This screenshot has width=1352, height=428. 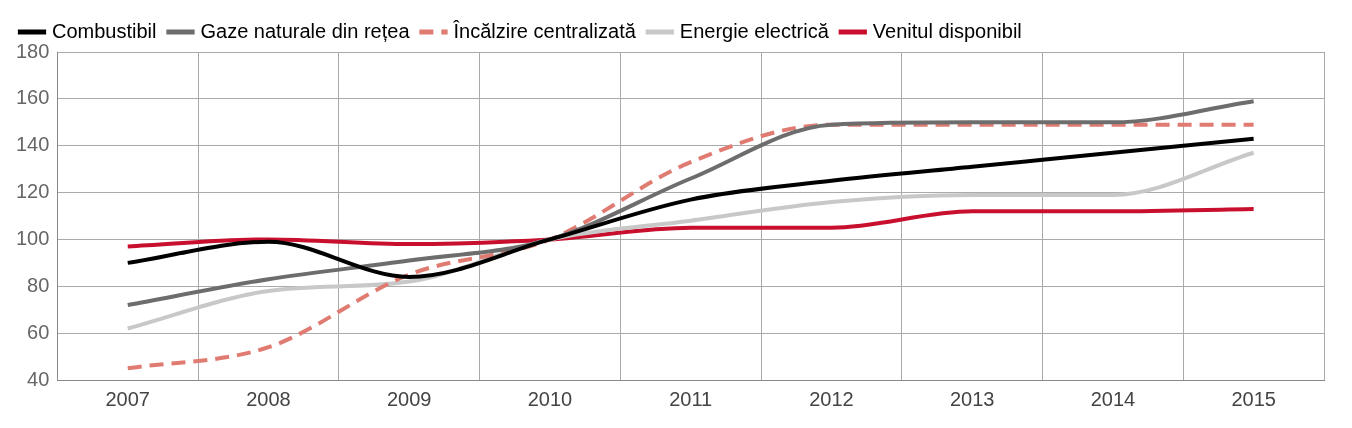 What do you see at coordinates (1253, 398) in the screenshot?
I see `x-tick-label: 2015` at bounding box center [1253, 398].